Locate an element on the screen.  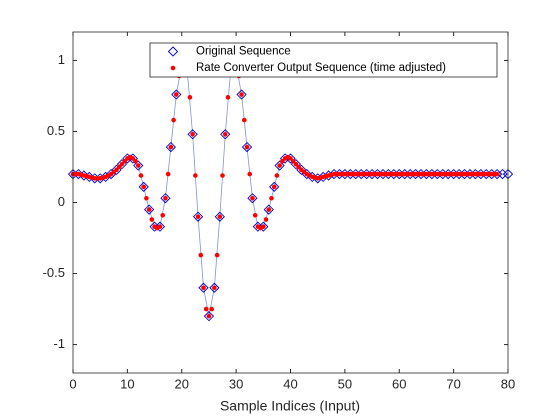
x-axis-label: Sample Indices (Input) is located at coordinates (290, 406).